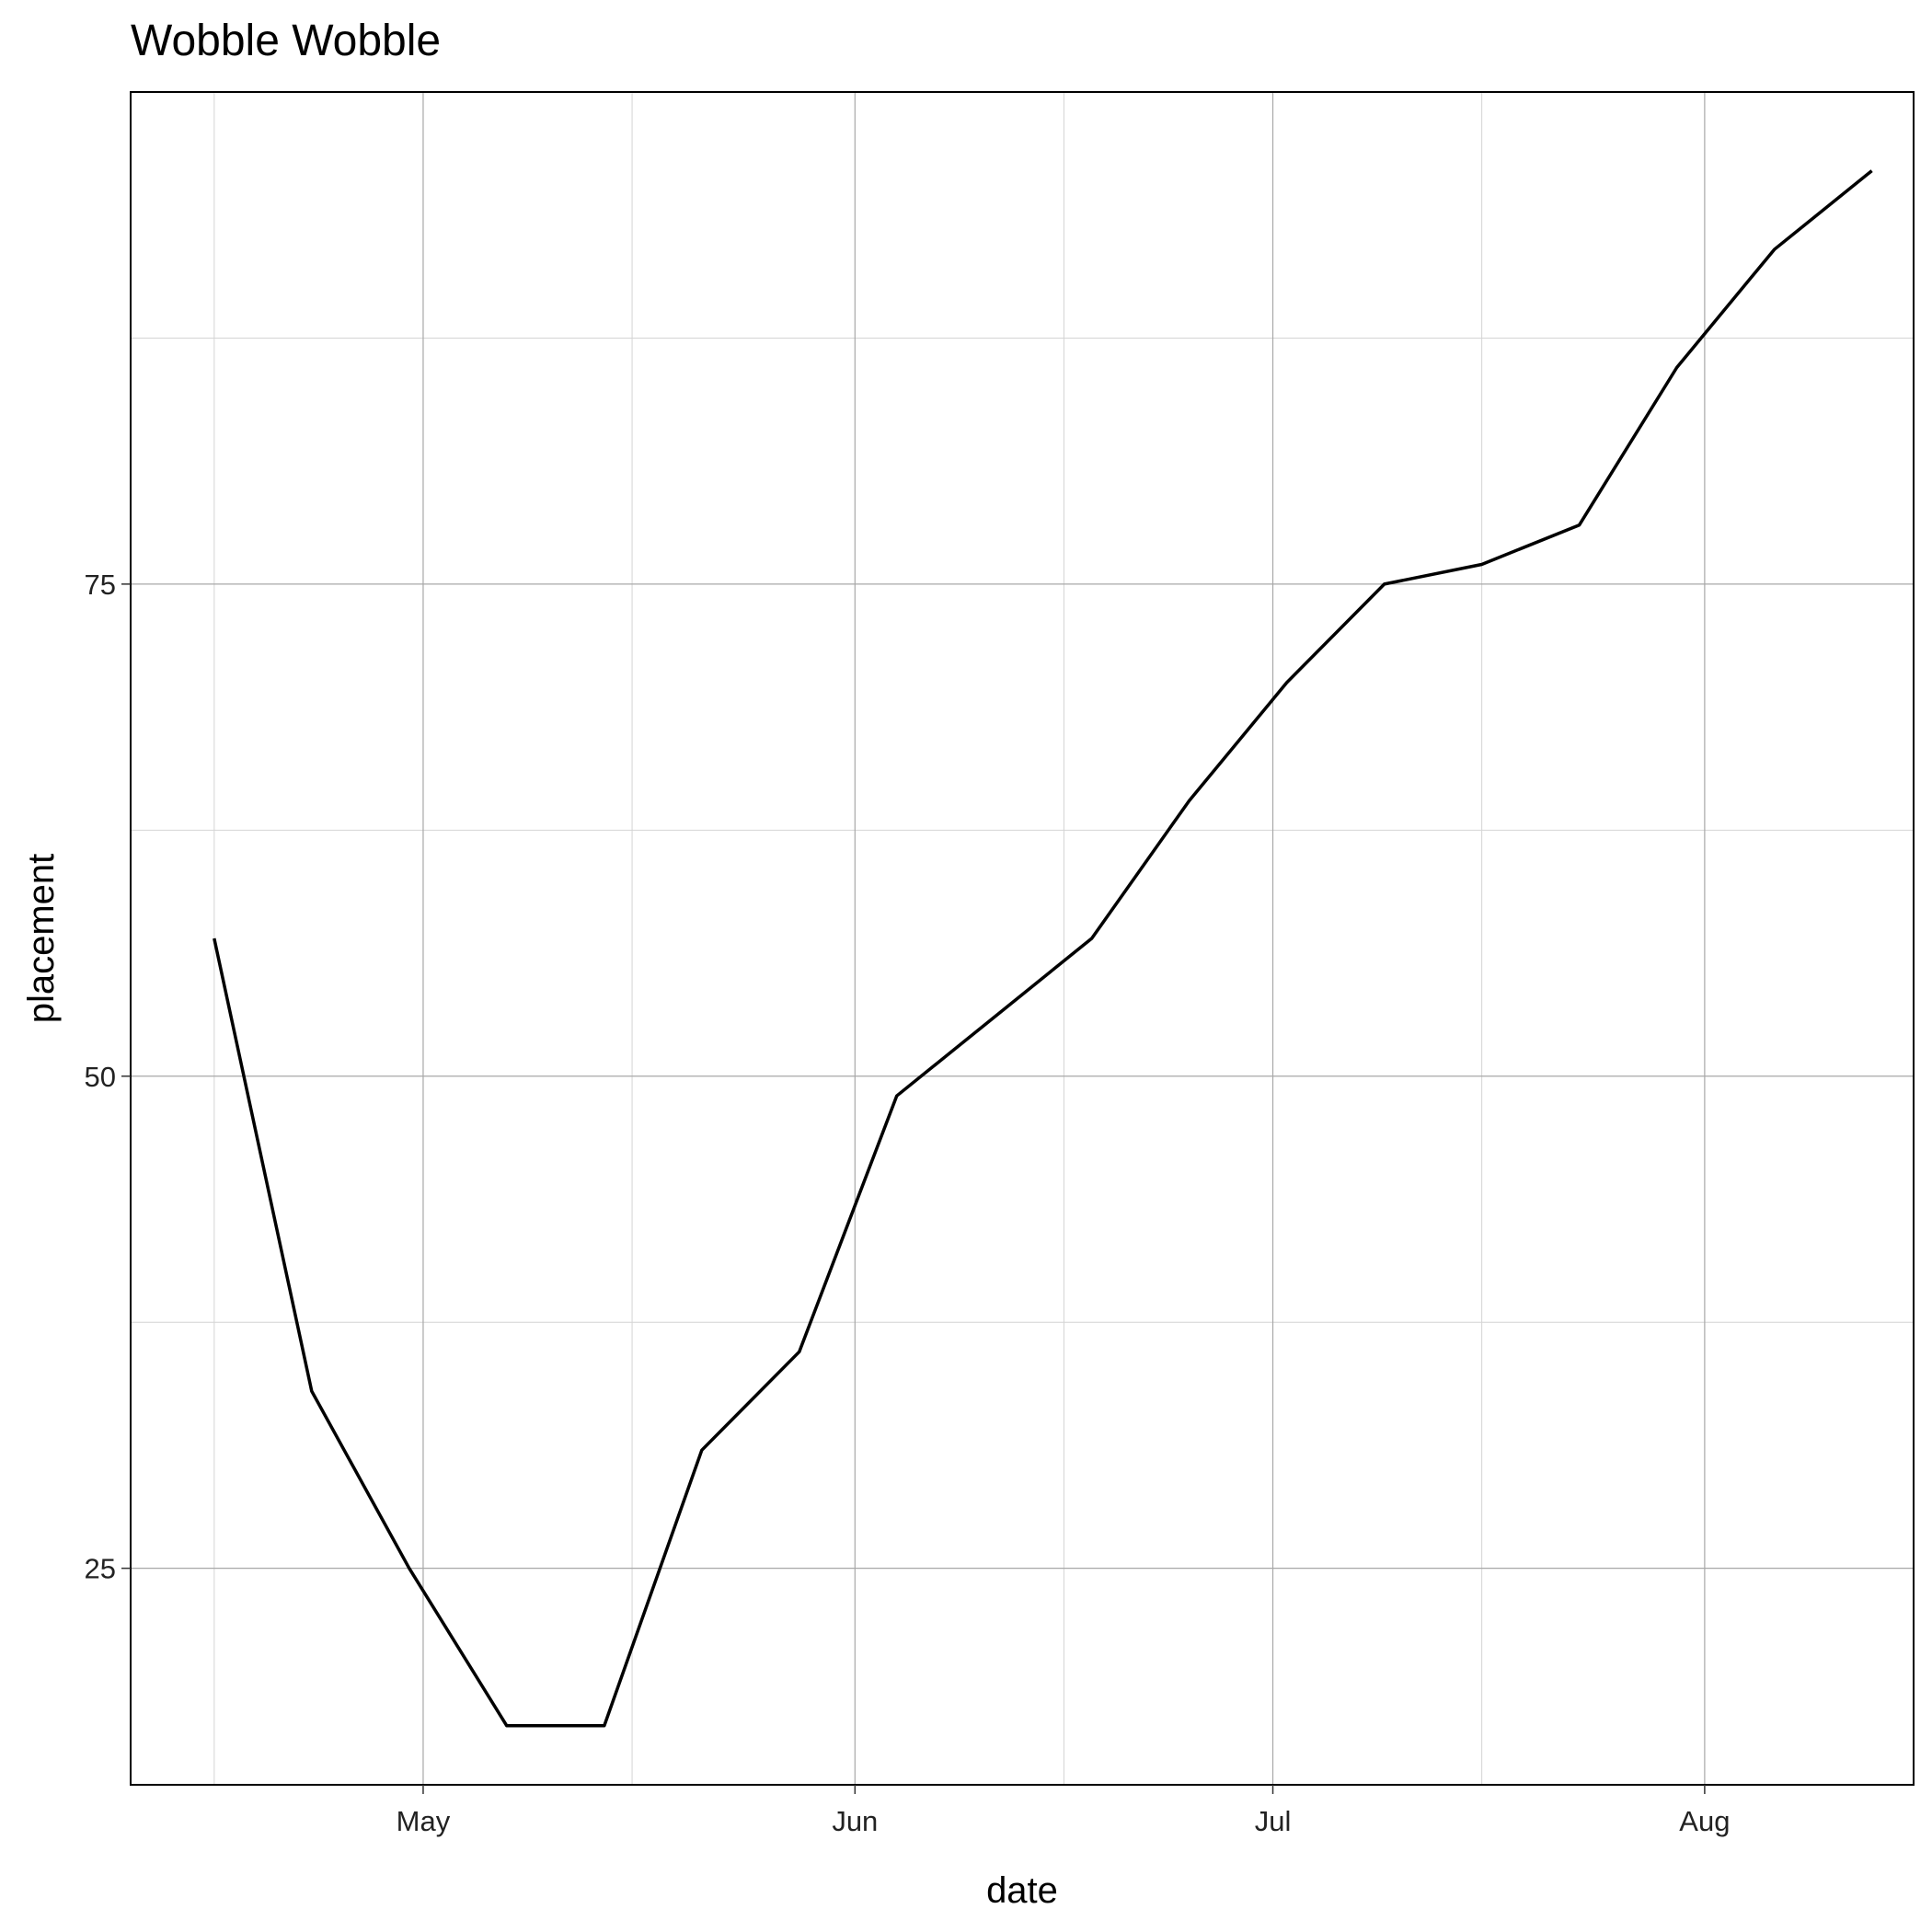 The width and height of the screenshot is (1932, 1932). What do you see at coordinates (100, 1569) in the screenshot?
I see `y-tick-label: 25` at bounding box center [100, 1569].